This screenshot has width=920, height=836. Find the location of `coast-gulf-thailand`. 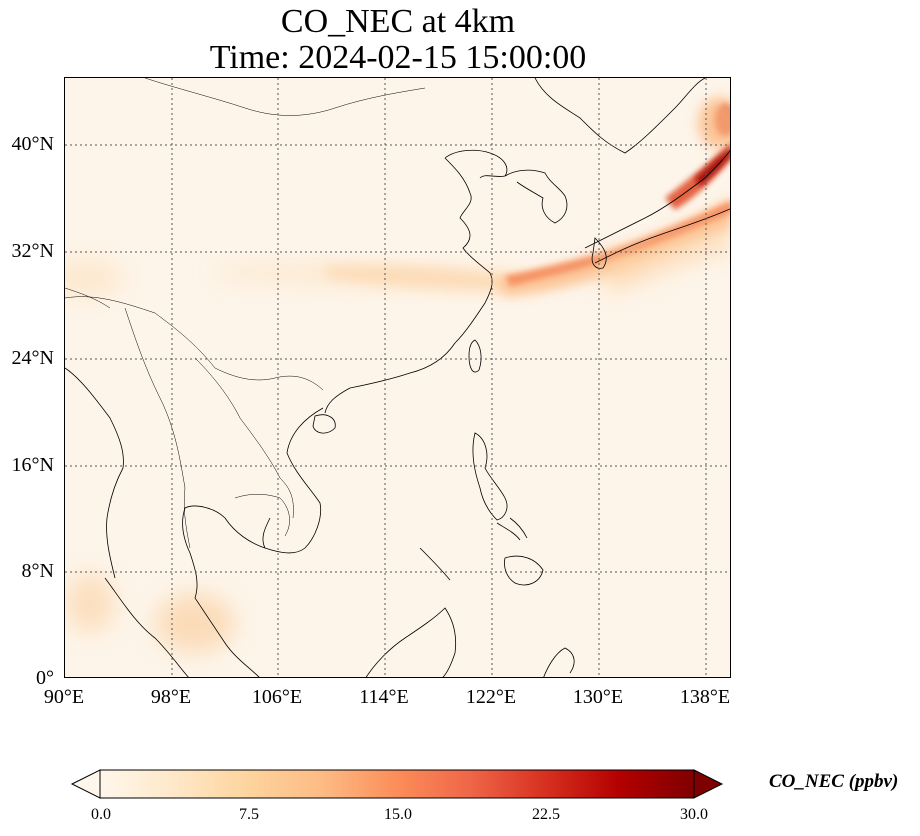

coast-gulf-thailand is located at coordinates (224, 591).